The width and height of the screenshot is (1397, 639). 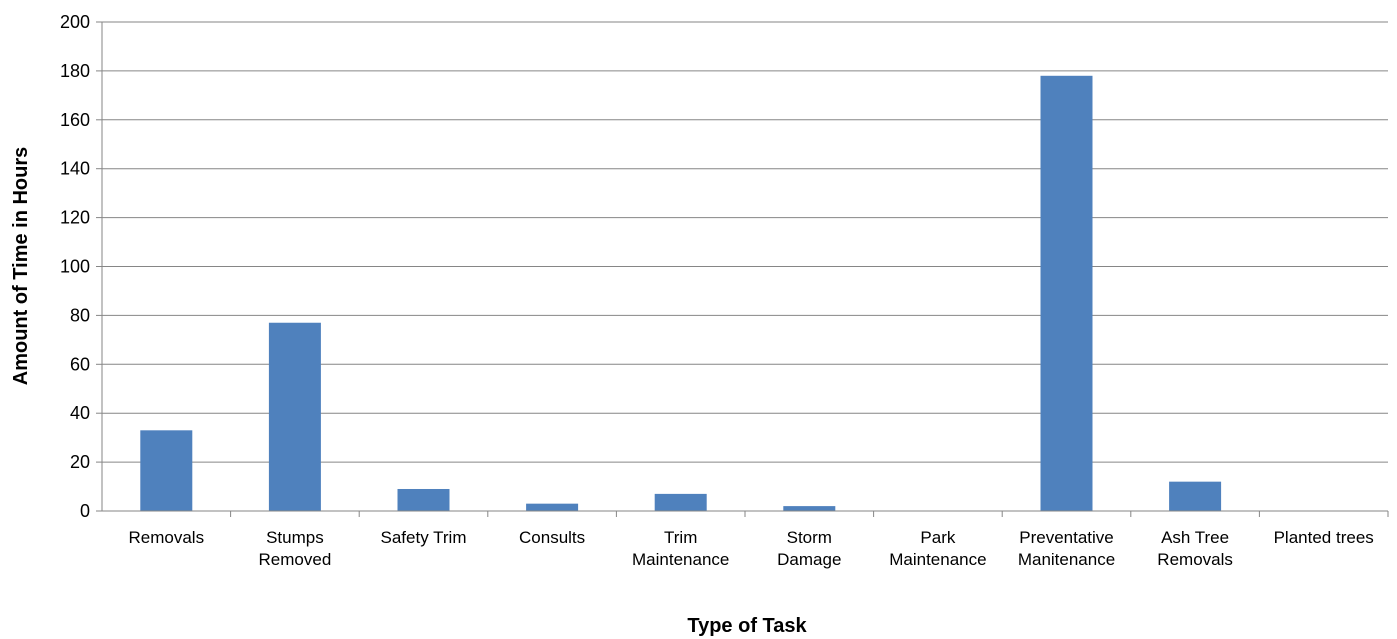 I want to click on x-tick-label-line: Safety Trim, so click(x=424, y=537).